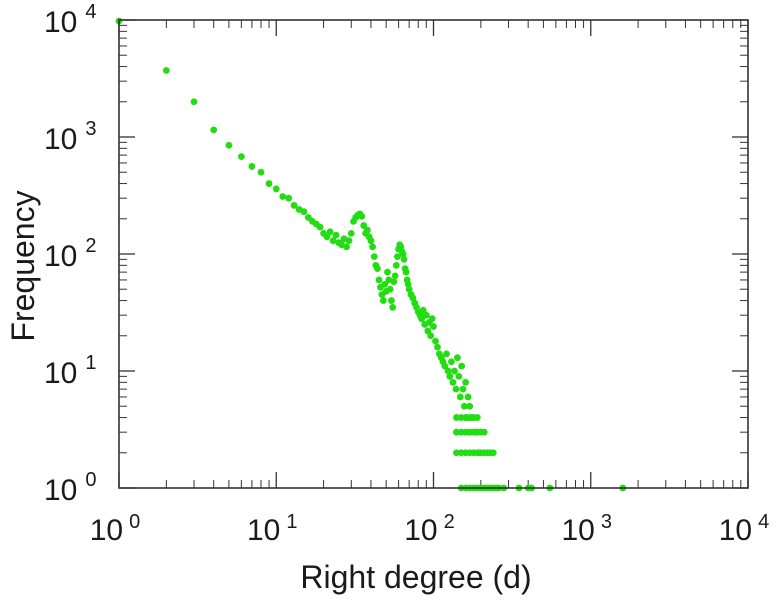 This screenshot has width=779, height=600. I want to click on x-axis-label: Right degree (d), so click(415, 577).